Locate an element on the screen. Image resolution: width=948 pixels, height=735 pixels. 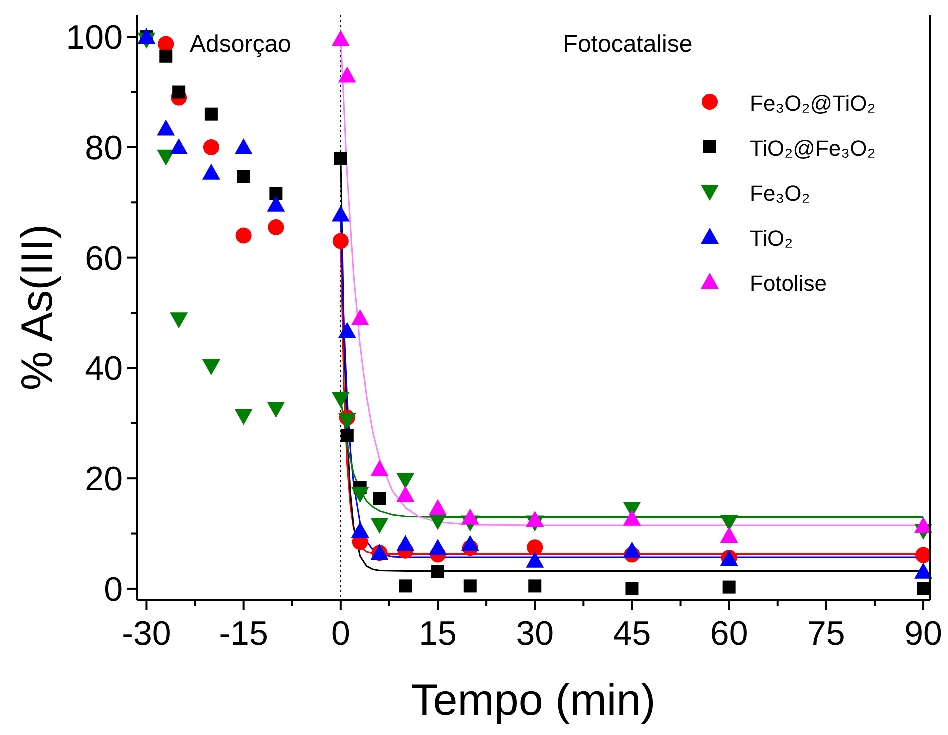
x-tick-label: -30 is located at coordinates (147, 634).